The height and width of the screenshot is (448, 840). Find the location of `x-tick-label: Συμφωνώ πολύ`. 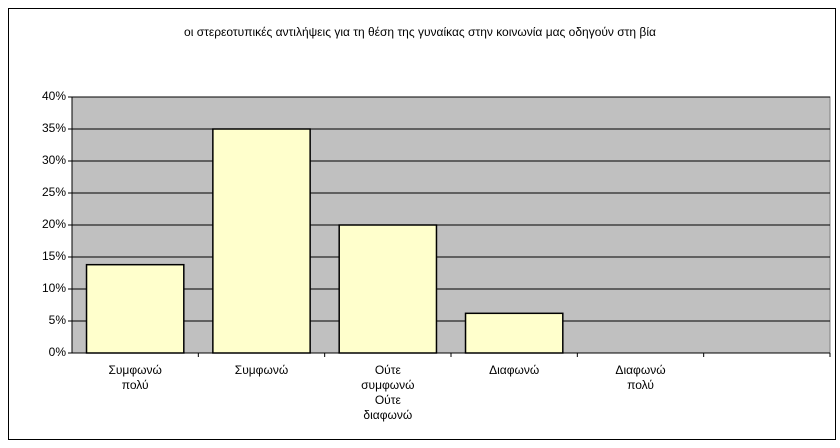

x-tick-label: Συμφωνώ πολύ is located at coordinates (135, 377).